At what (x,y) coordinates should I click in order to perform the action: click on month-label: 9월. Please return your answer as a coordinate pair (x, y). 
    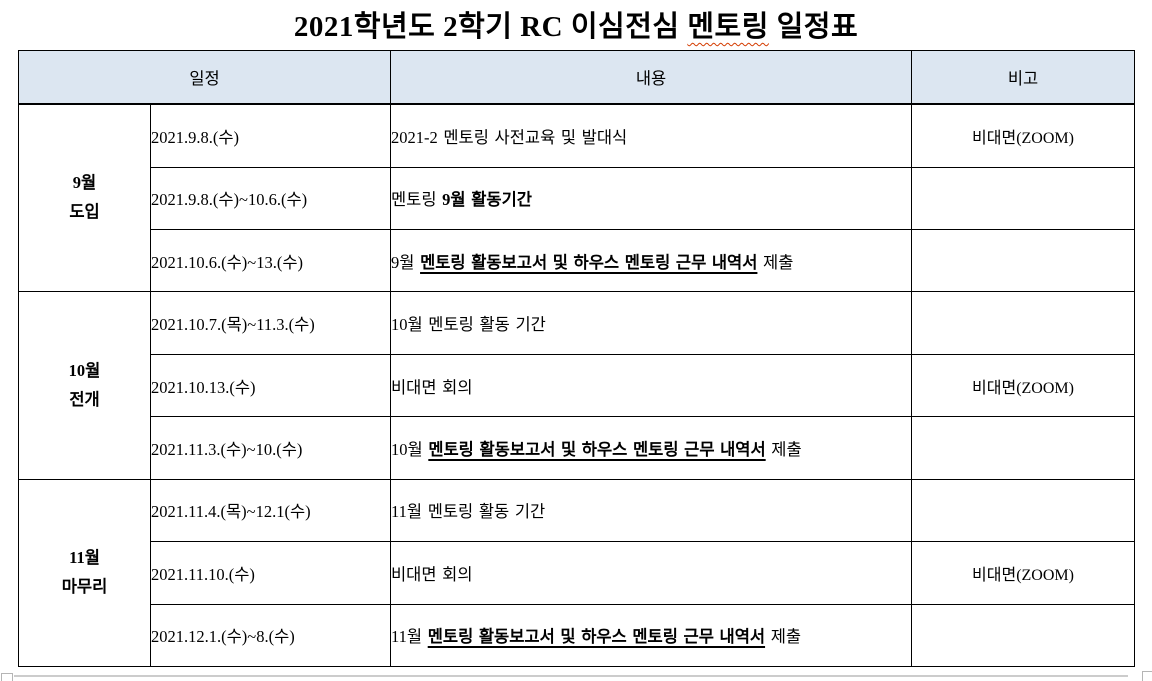
    Looking at the image, I should click on (84, 183).